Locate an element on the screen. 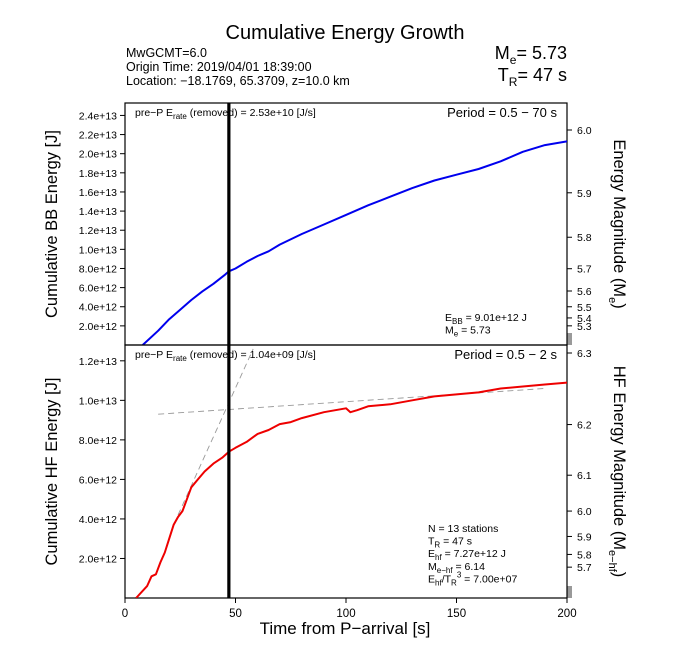 The height and width of the screenshot is (660, 680). period-label: Period = 0.5 − 2 s is located at coordinates (505, 354).